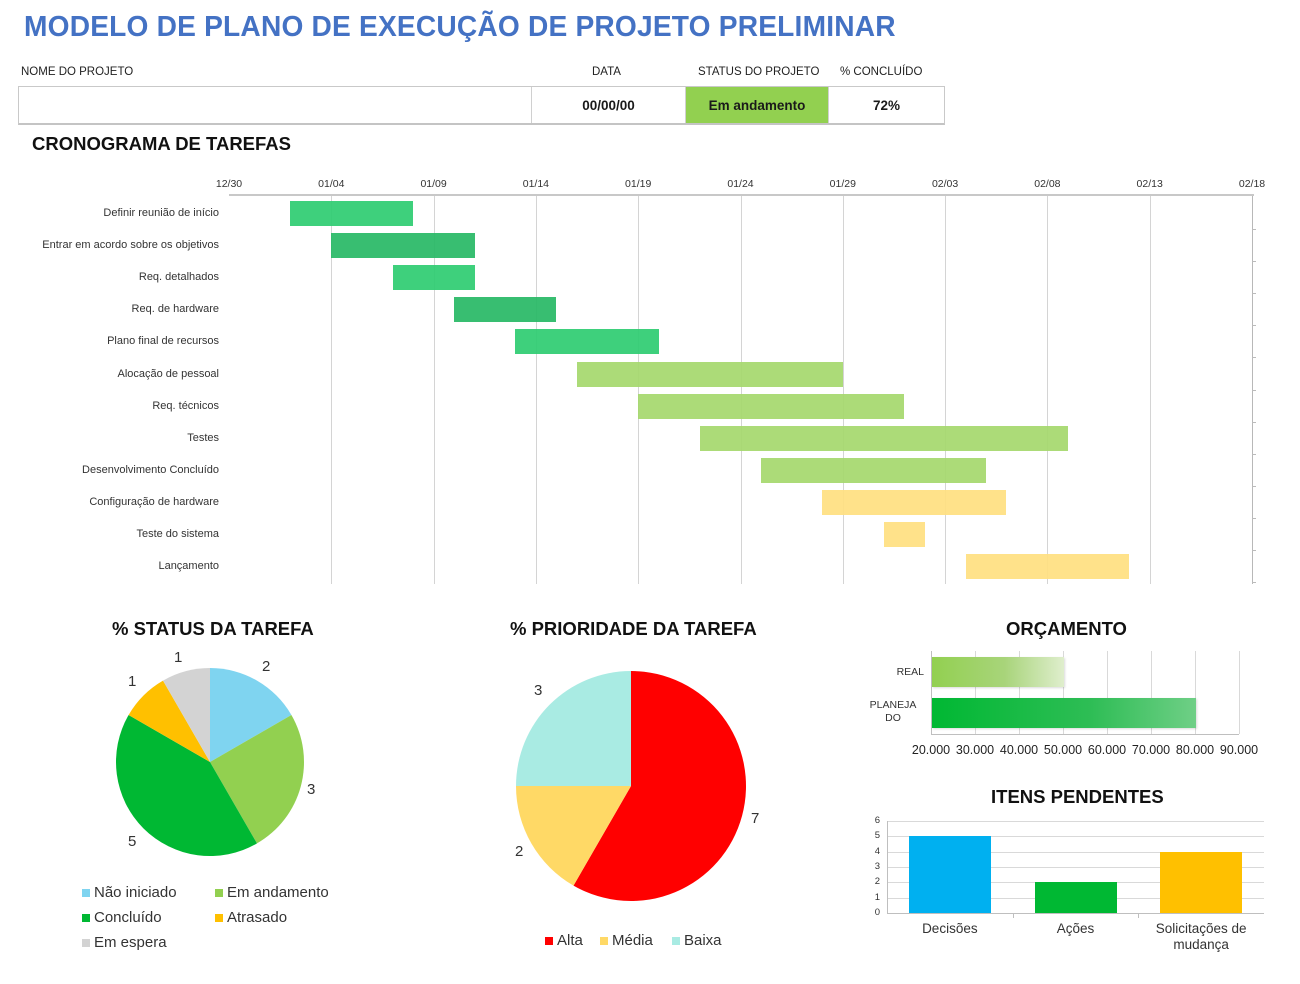 Image resolution: width=1300 pixels, height=984 pixels. Describe the element at coordinates (756, 105) in the screenshot. I see `project-status-field: Em andamento` at that location.